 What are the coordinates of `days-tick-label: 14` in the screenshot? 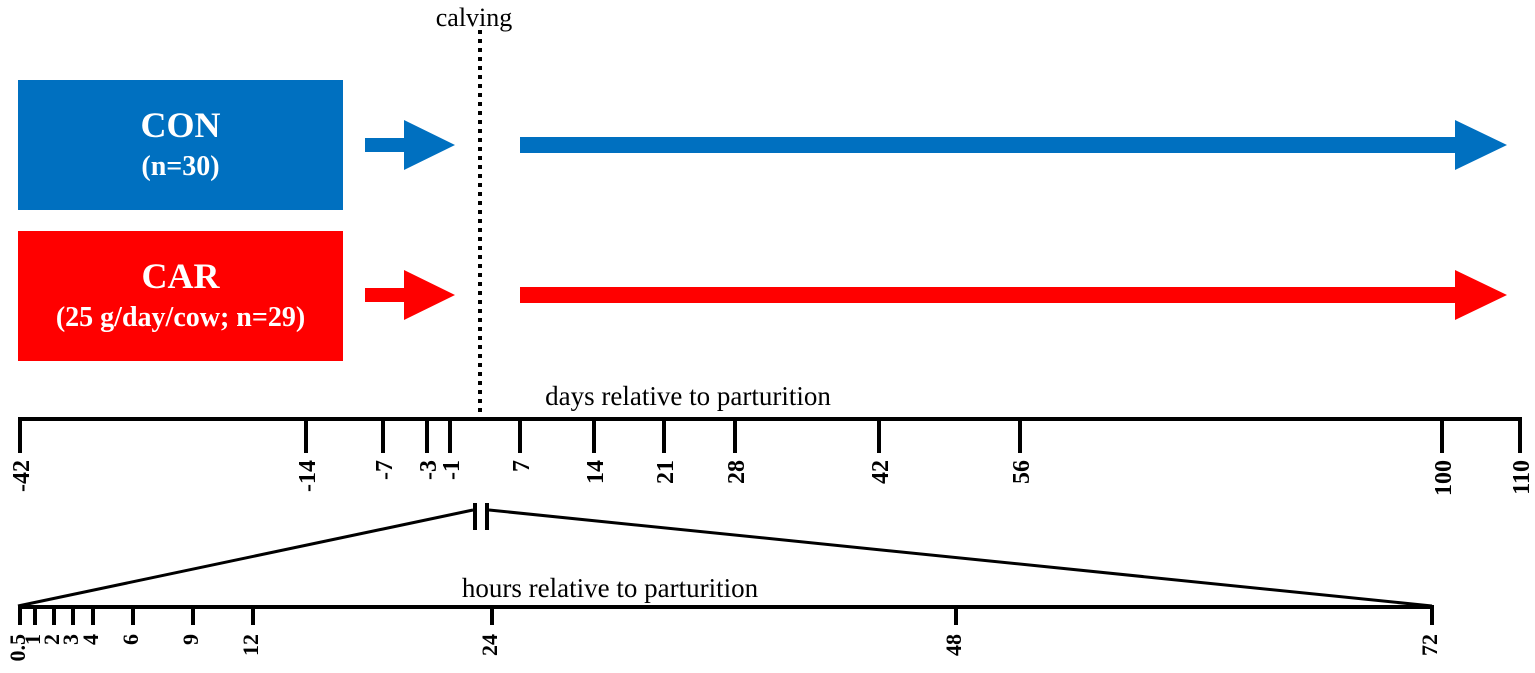 It's located at (596, 472).